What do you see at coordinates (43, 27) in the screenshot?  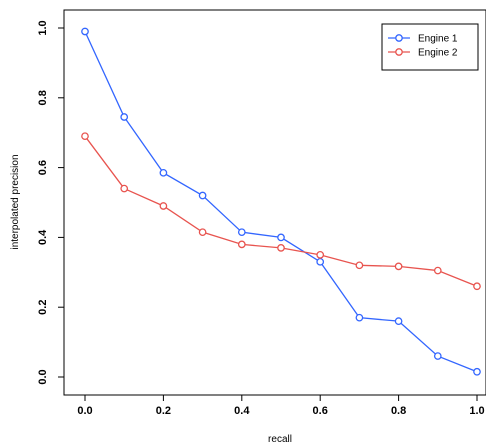 I see `y-tick-label: 1.0` at bounding box center [43, 27].